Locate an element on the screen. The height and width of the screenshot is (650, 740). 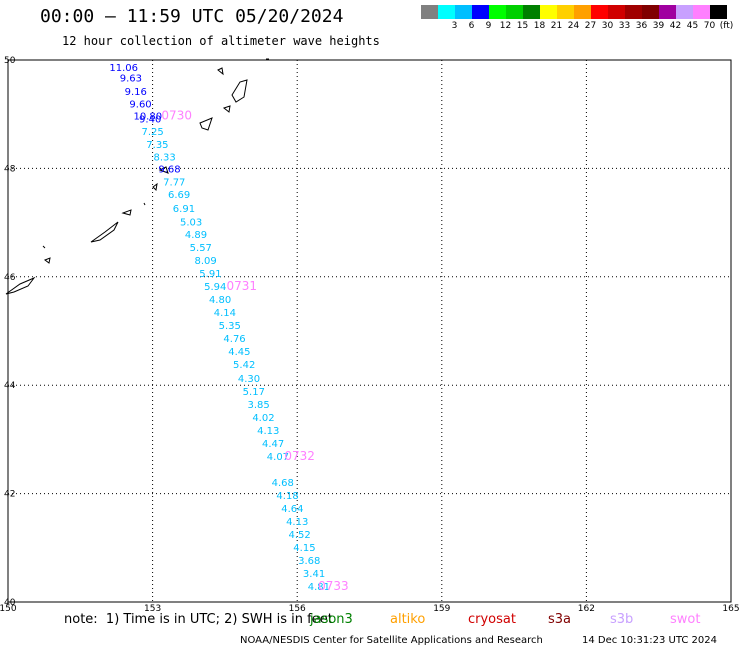
satellite-legend-item: jason3 is located at coordinates (331, 619).